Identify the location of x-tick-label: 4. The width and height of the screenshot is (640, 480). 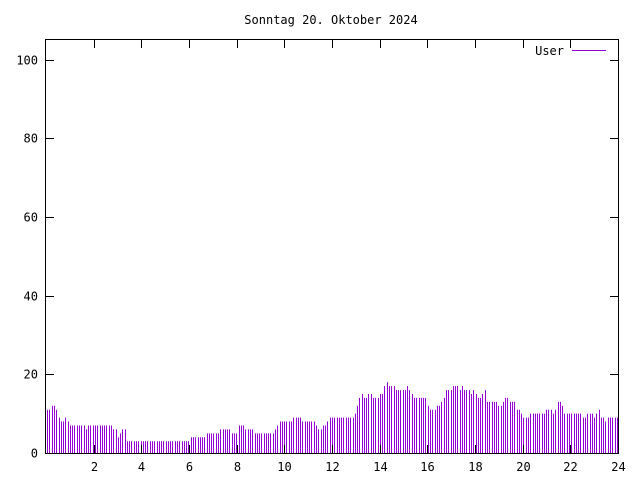
(141, 467).